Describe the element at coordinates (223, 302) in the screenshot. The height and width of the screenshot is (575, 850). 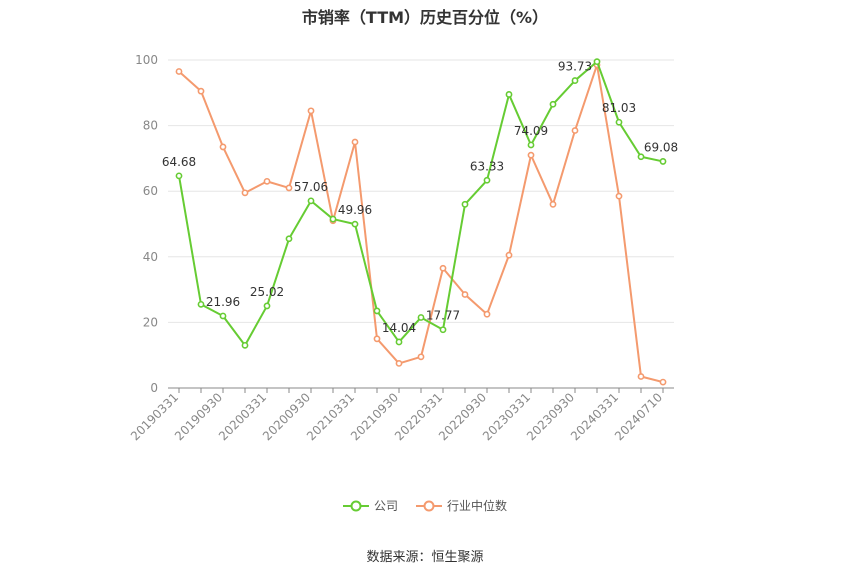
I see `data-label: 21.96` at that location.